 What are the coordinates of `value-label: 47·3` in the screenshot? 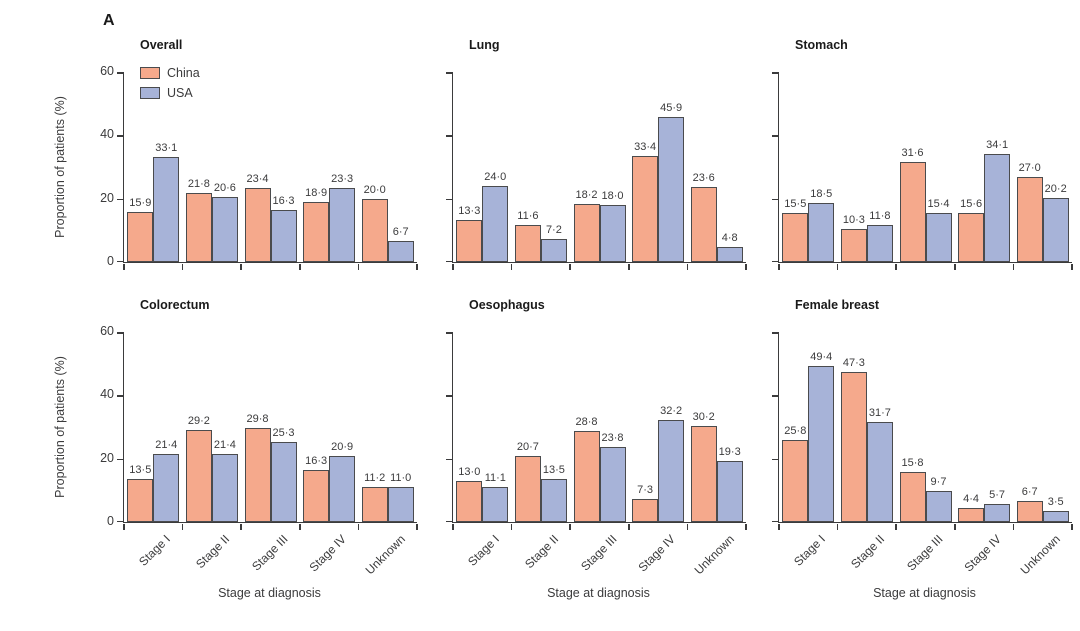 It's located at (853, 363).